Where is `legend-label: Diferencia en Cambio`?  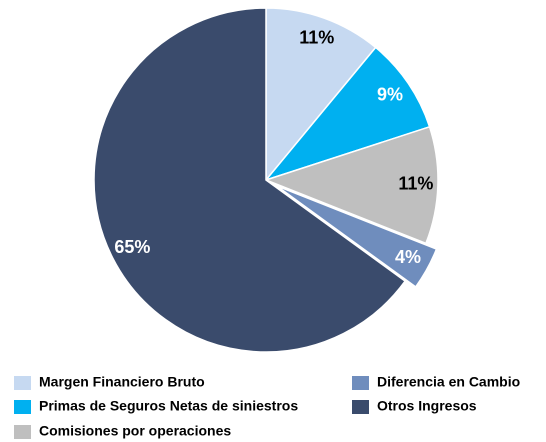 legend-label: Diferencia en Cambio is located at coordinates (448, 382).